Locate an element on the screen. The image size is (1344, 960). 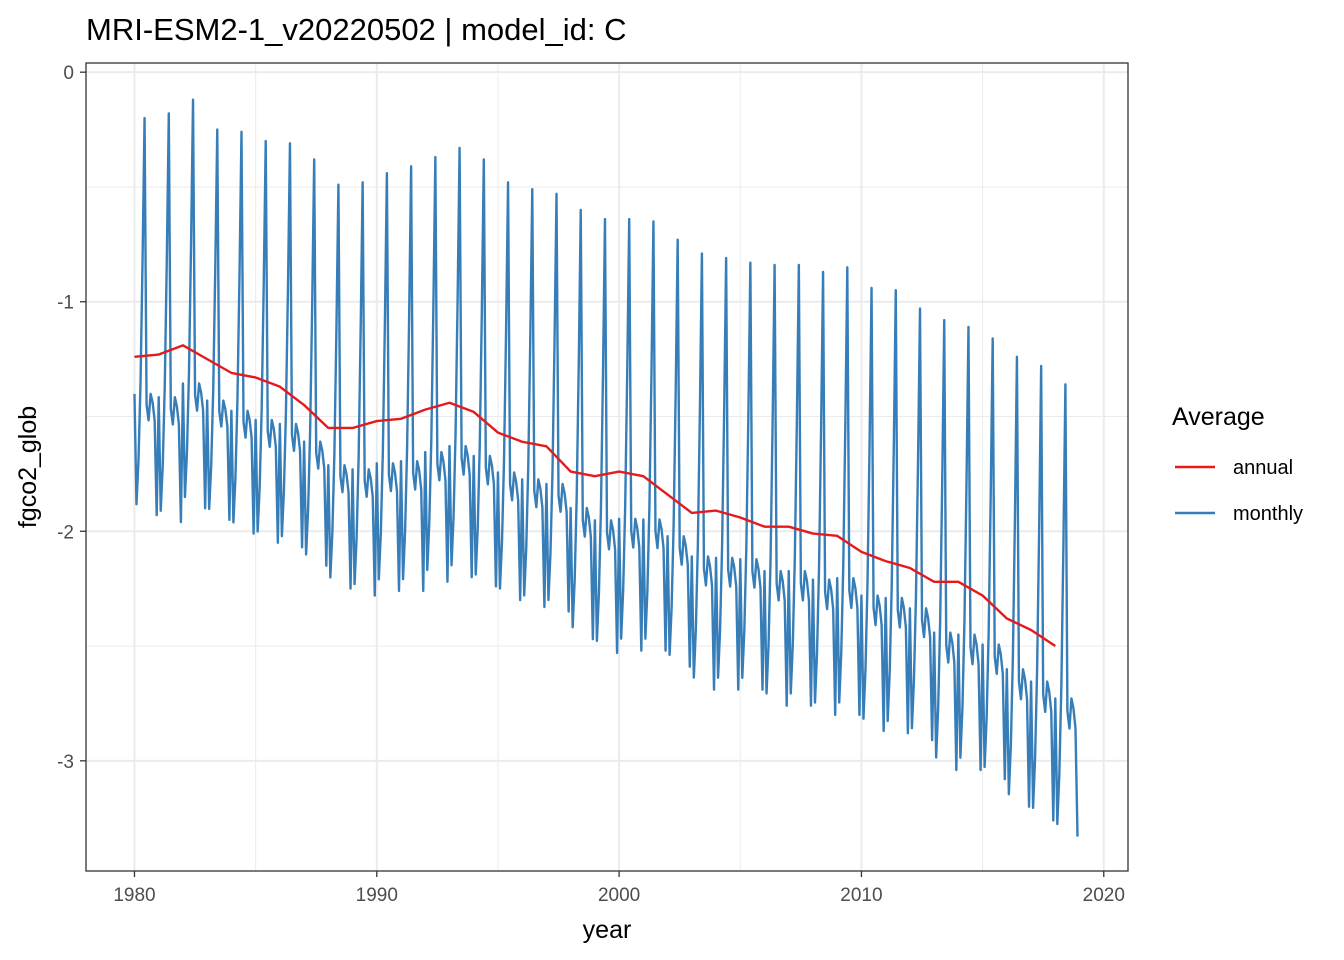
y-axis-title: fgco2_glob is located at coordinates (28, 467).